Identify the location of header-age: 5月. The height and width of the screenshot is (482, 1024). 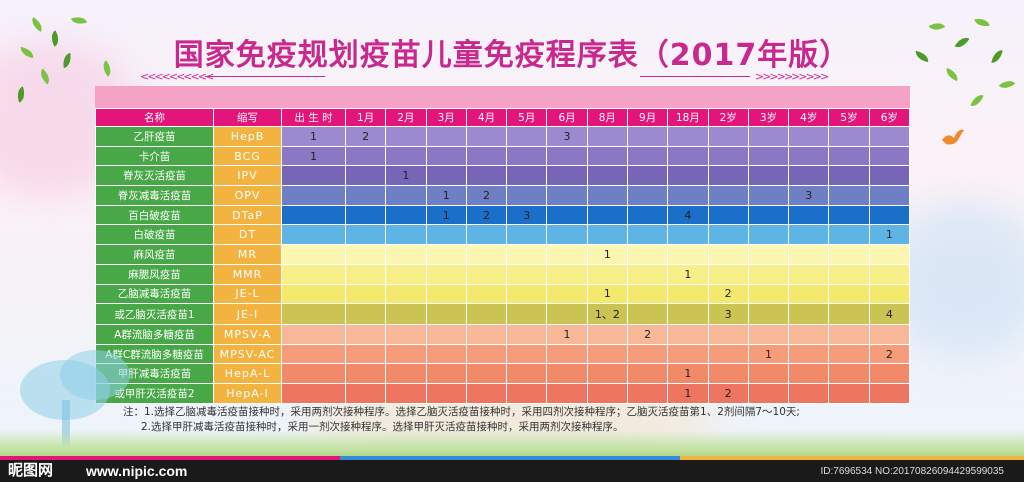
(527, 117).